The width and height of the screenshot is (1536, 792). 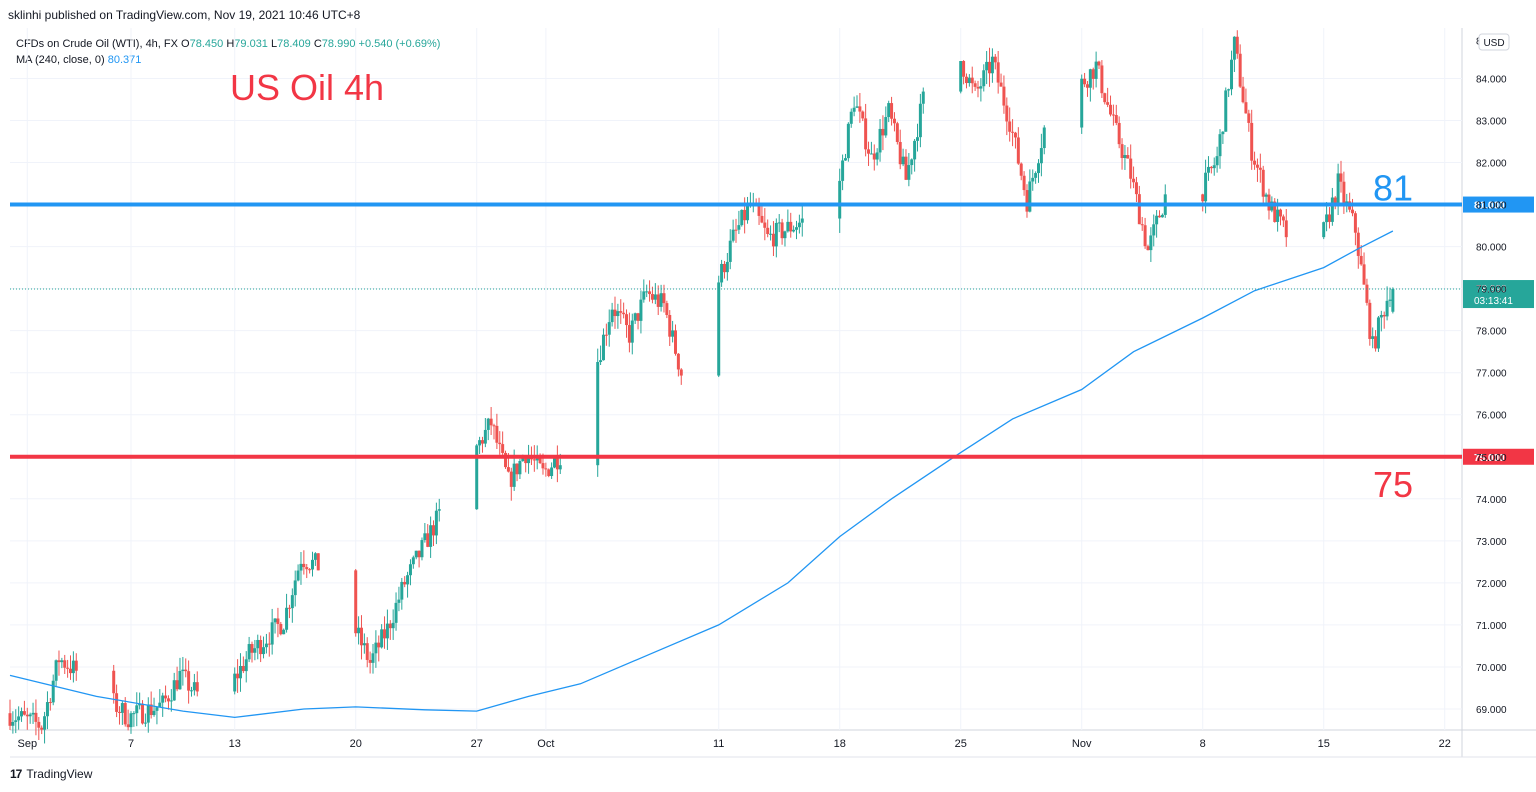 I want to click on tradingview-branding: 17 TradingView, so click(x=51, y=774).